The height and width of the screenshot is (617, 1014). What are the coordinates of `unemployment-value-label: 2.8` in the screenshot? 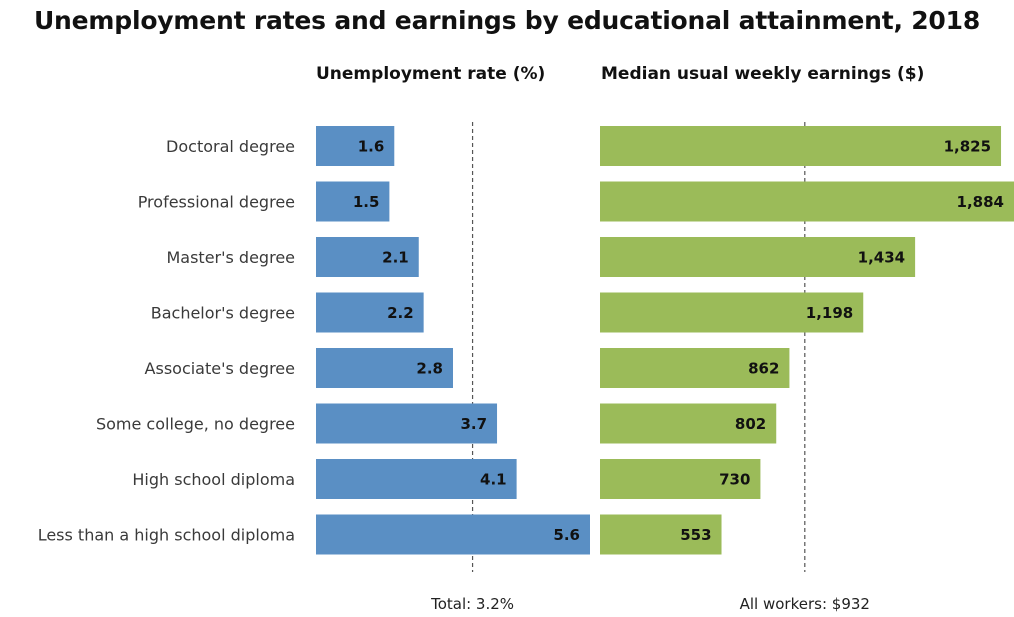 It's located at (429, 369).